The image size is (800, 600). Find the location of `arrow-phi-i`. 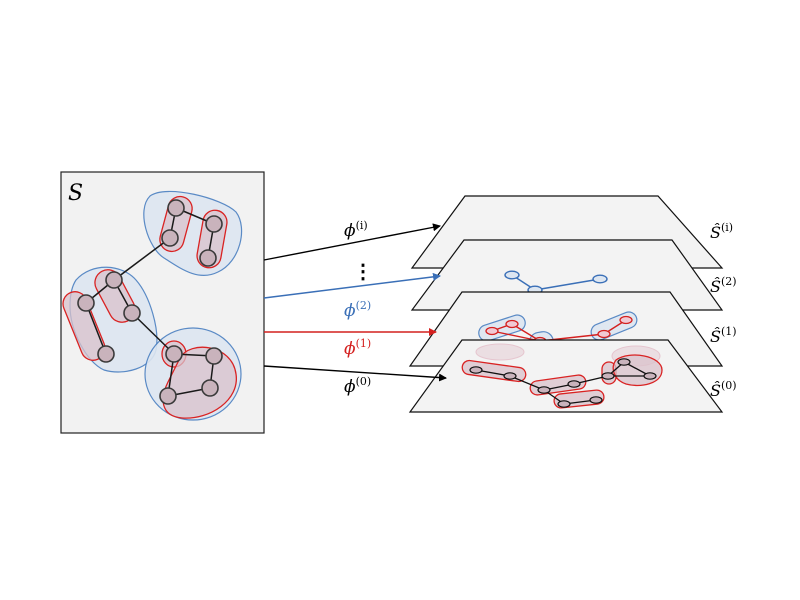

arrow-phi-i is located at coordinates (352, 242).